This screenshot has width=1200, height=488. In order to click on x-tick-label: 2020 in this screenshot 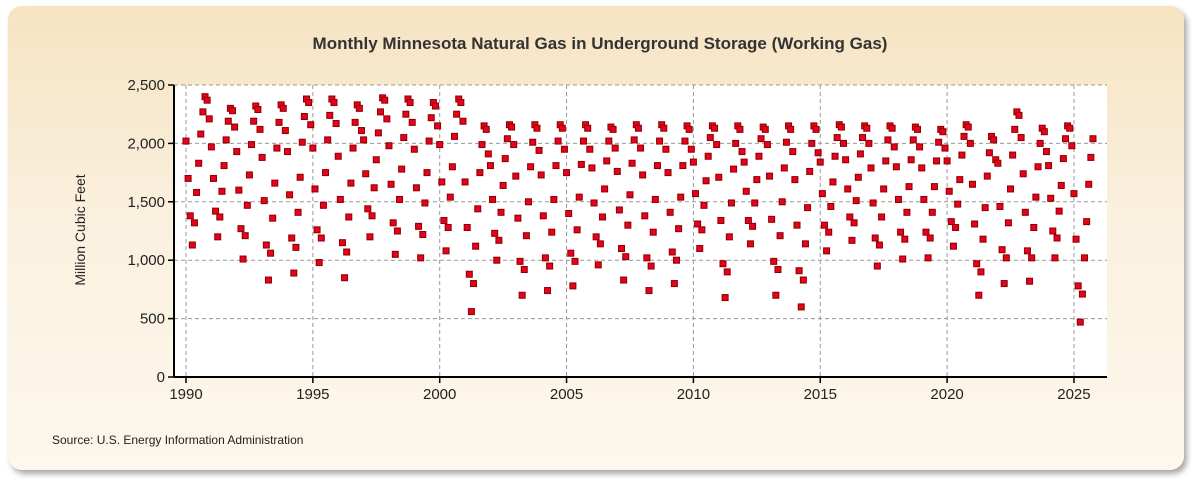, I will do `click(946, 394)`.